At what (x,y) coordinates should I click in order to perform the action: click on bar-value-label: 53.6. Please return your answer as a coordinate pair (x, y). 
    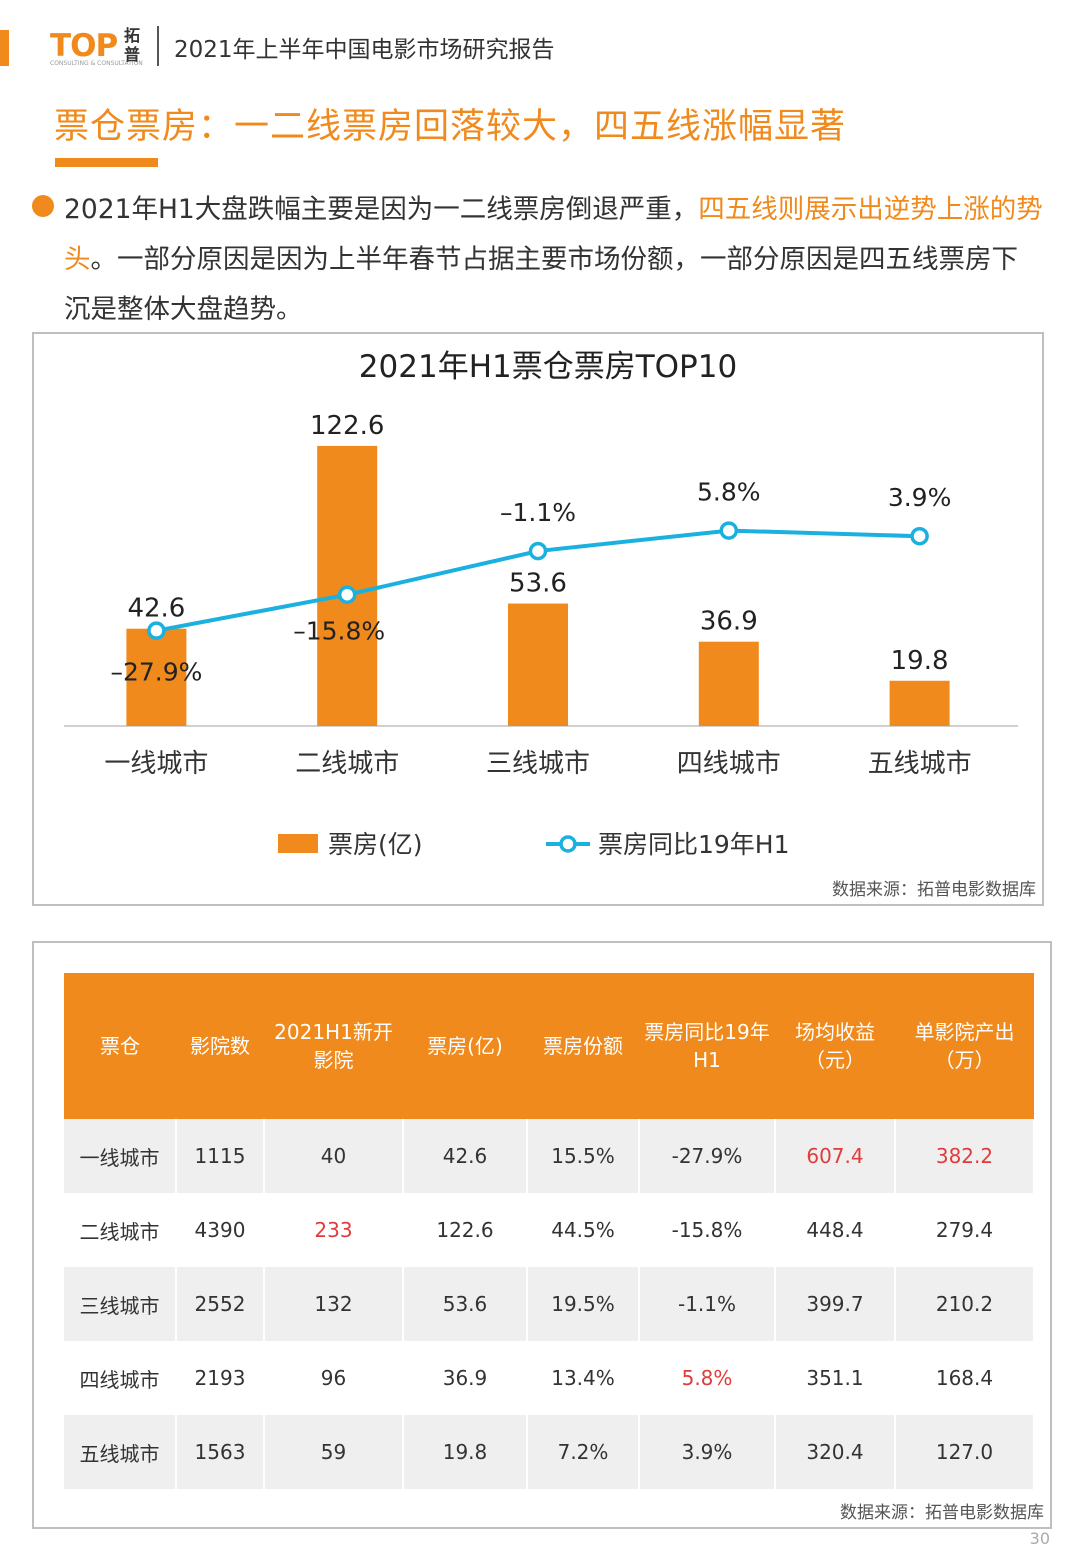
    Looking at the image, I should click on (538, 584).